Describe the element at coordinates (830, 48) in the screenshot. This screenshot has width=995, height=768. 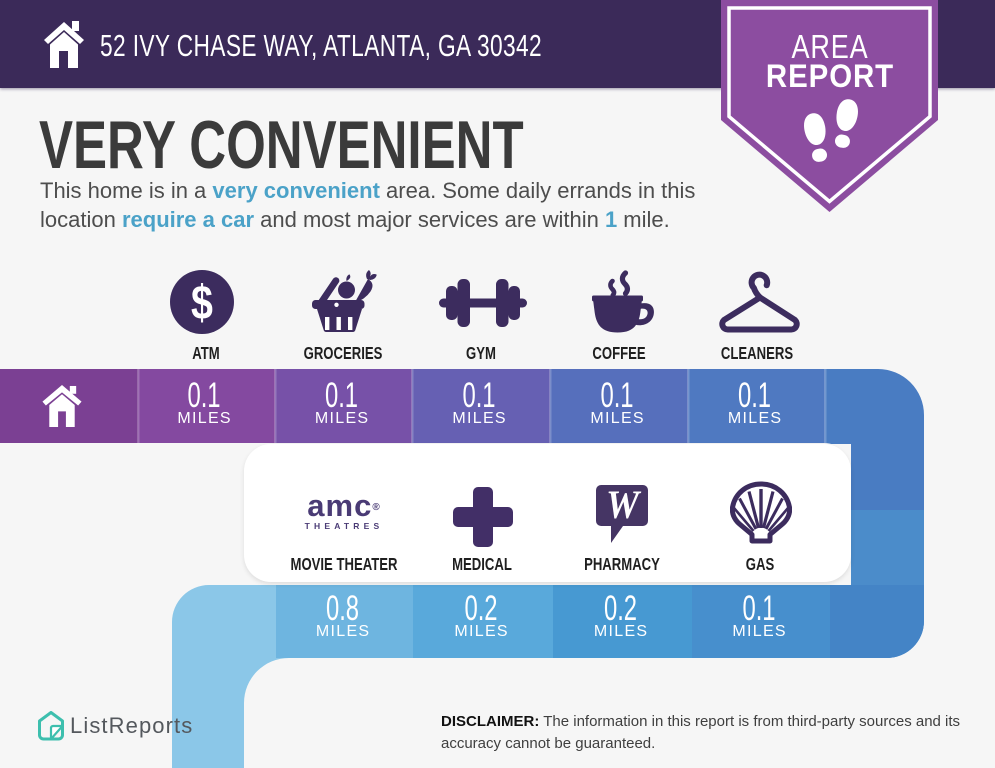
I see `svg-text: AREA` at that location.